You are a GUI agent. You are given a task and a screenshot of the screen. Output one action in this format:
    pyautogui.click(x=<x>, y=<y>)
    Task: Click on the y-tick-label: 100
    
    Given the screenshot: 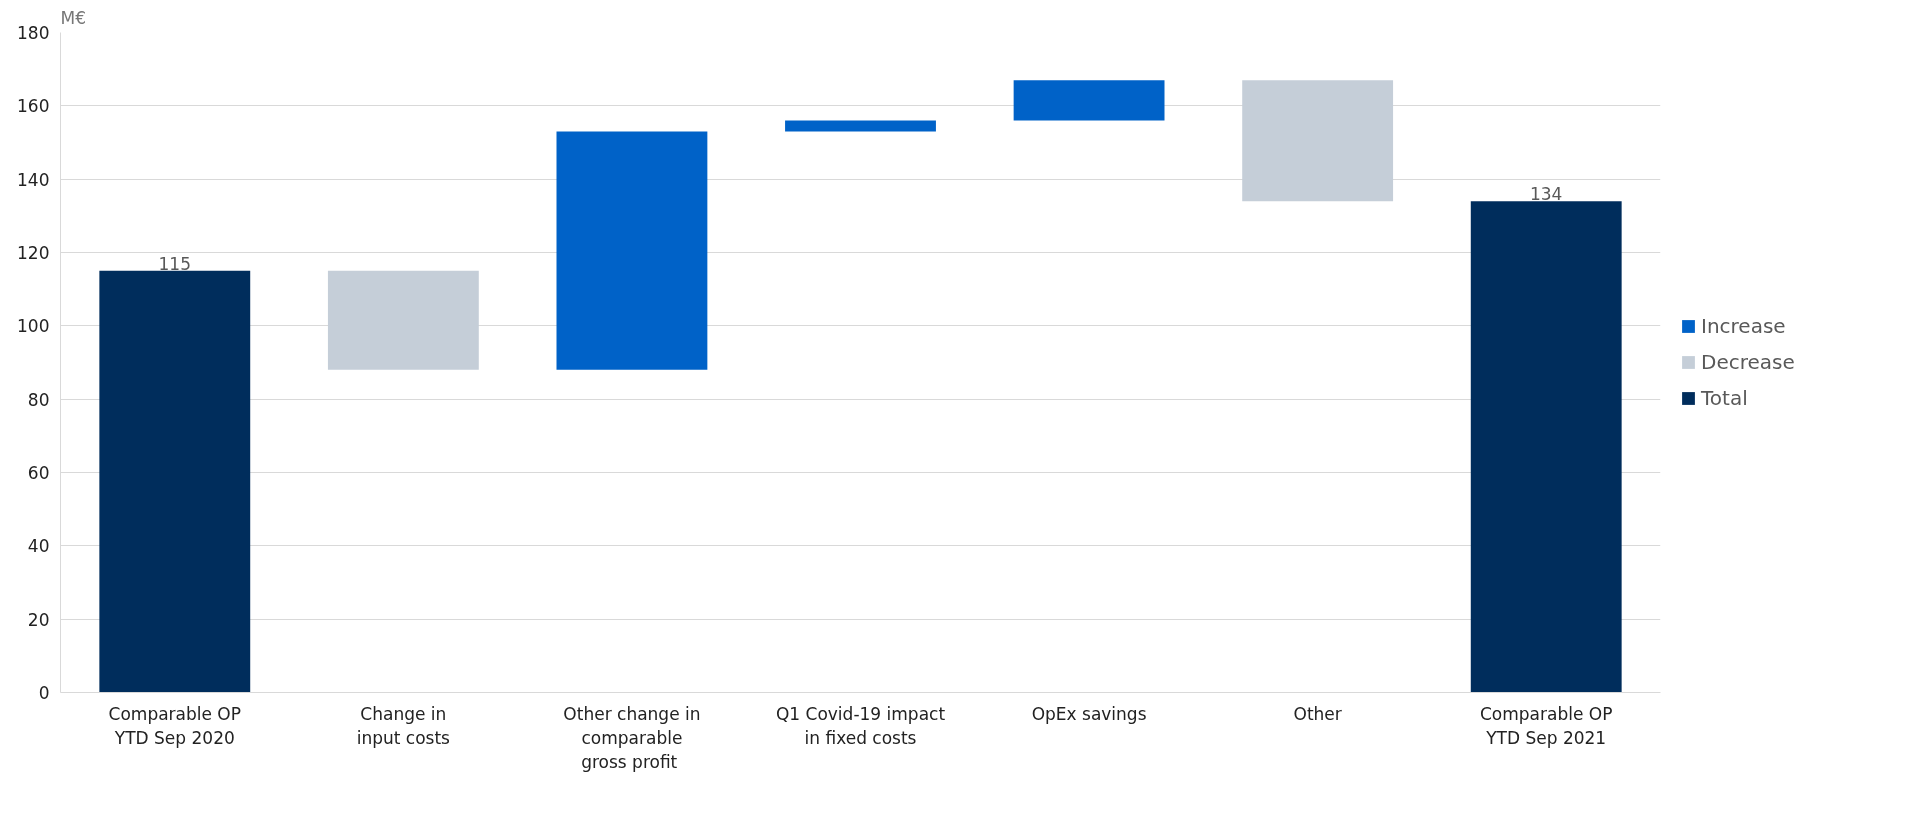 What is the action you would take?
    pyautogui.click(x=33, y=326)
    